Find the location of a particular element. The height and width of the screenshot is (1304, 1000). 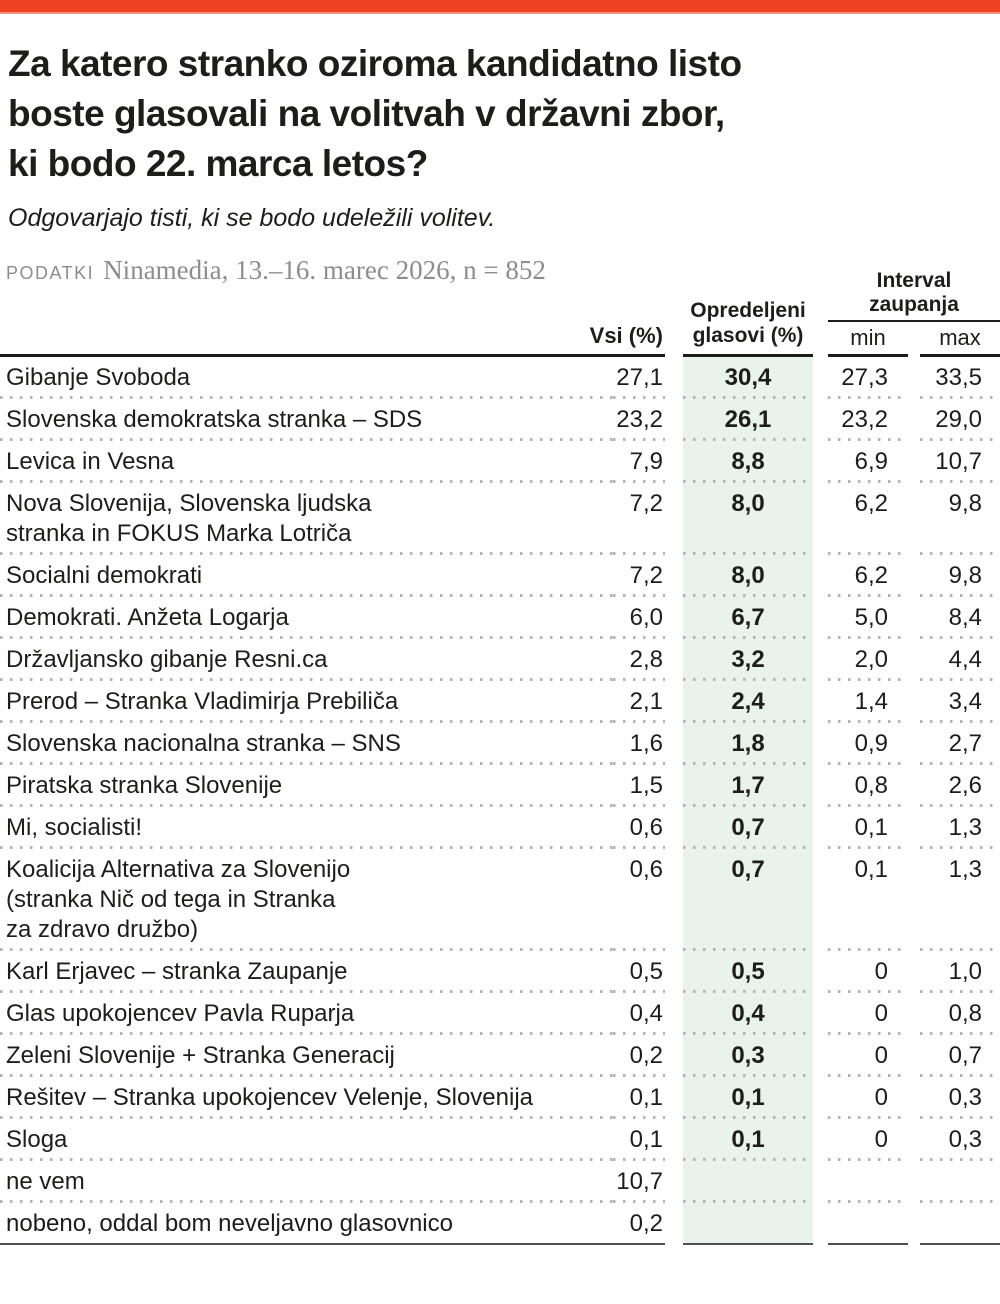

party-name: ne vem is located at coordinates (306, 1182).